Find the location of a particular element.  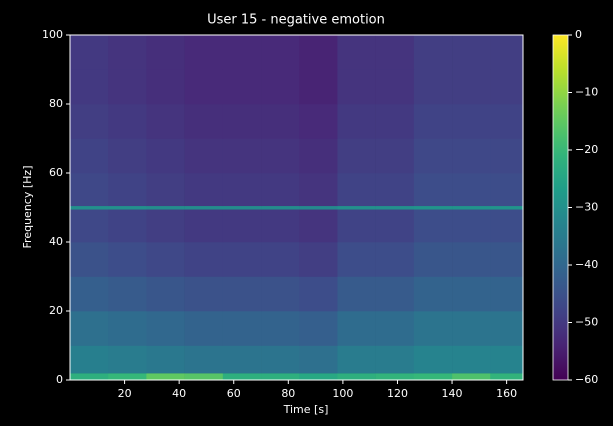

y-tick-label: 0 is located at coordinates (59, 379).